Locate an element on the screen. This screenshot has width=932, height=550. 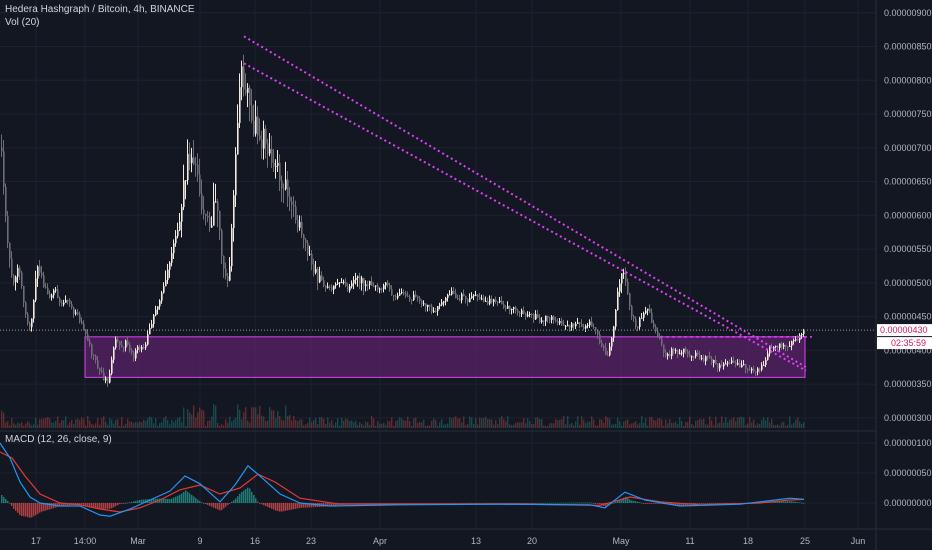
macd-axis: 0.00000100 0.00000050 0.00000000 is located at coordinates (908, 473).